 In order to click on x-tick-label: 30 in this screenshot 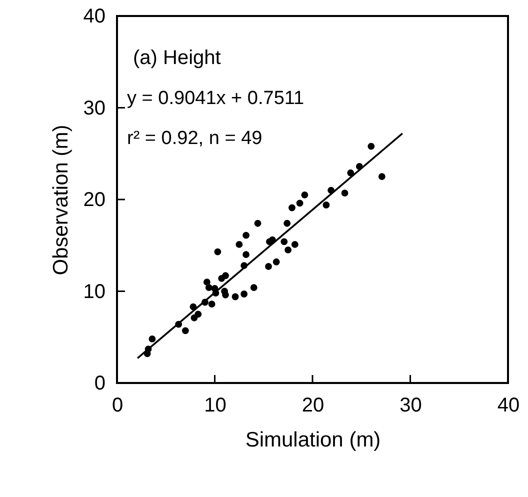, I will do `click(411, 405)`.